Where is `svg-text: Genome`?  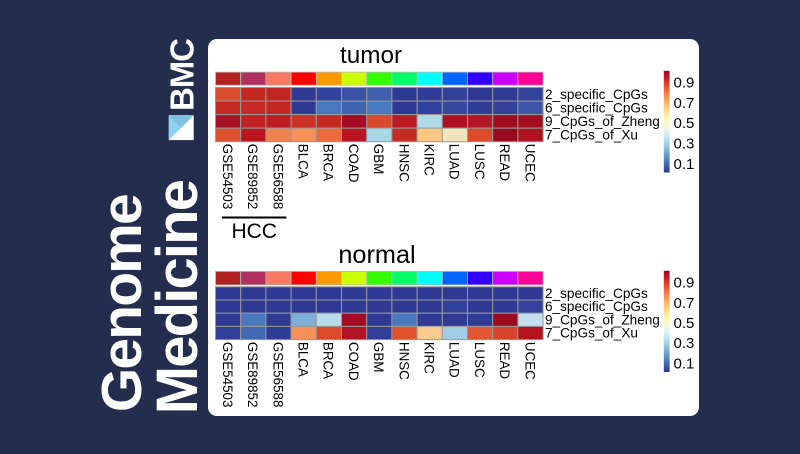 svg-text: Genome is located at coordinates (122, 303).